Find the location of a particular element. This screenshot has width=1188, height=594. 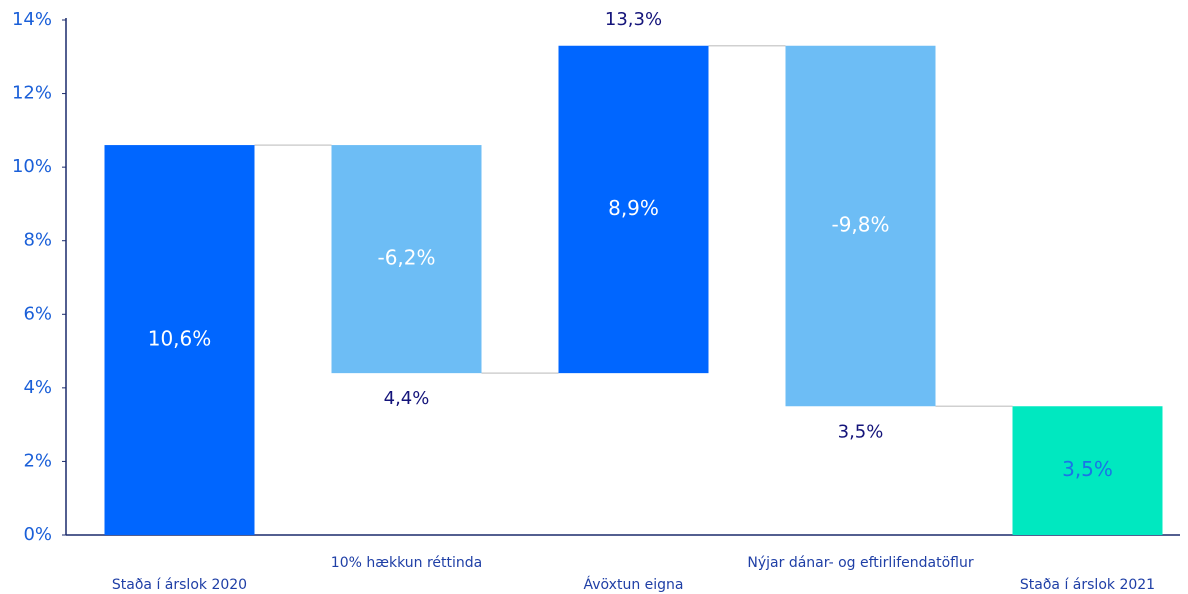

y-tick-label: 8% is located at coordinates (37, 240).